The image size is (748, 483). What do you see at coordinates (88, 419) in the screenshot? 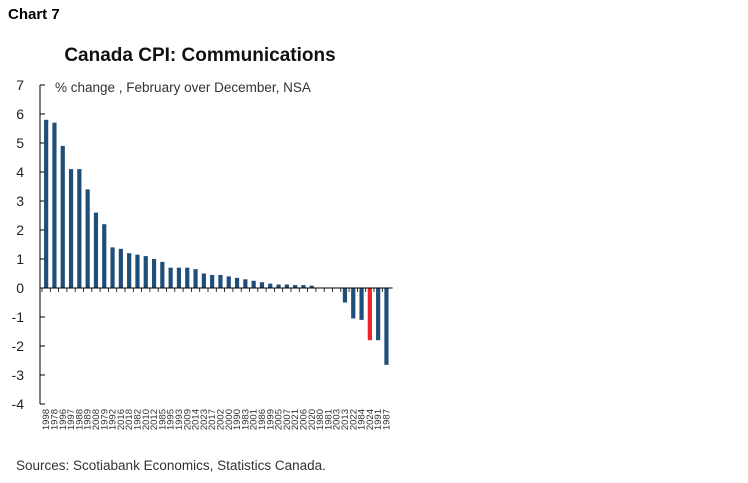
I see `x-tick-label: 1989` at bounding box center [88, 419].